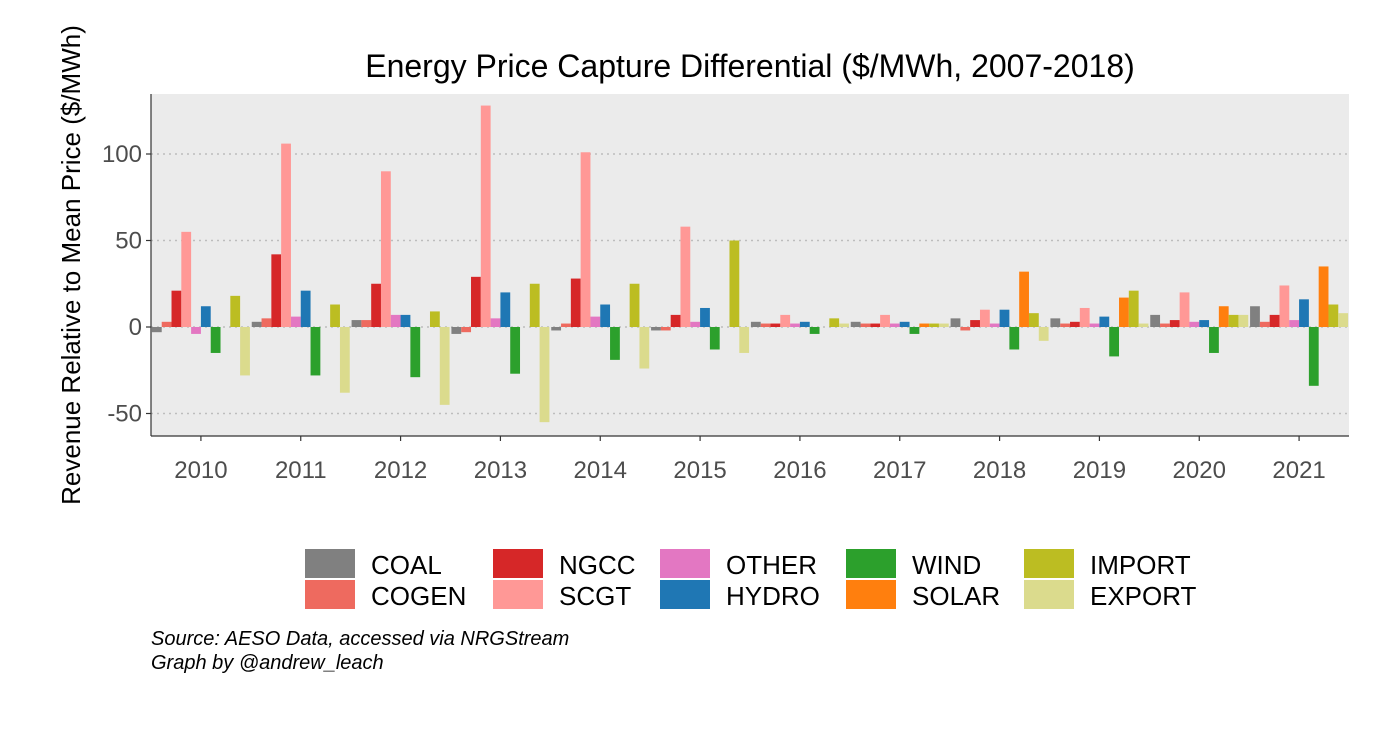  I want to click on x-tick-label: 2020, so click(1199, 470).